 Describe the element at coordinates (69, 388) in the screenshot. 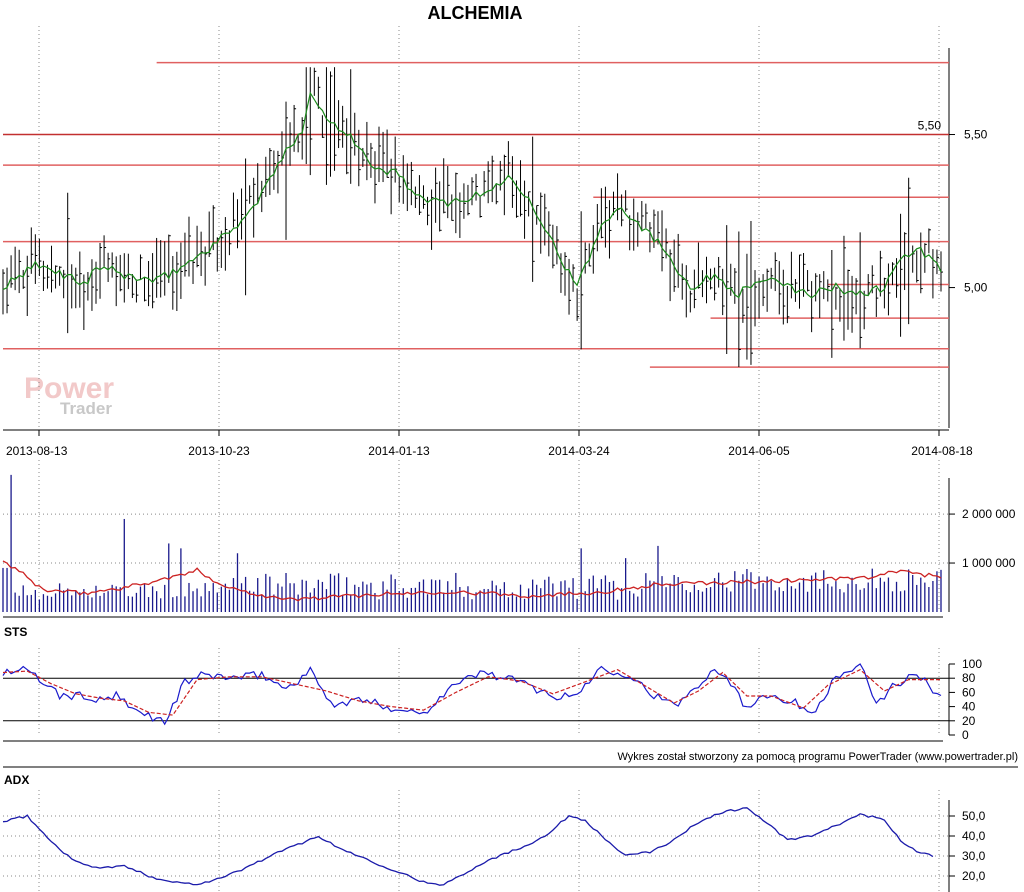

I see `watermark-power: Power` at that location.